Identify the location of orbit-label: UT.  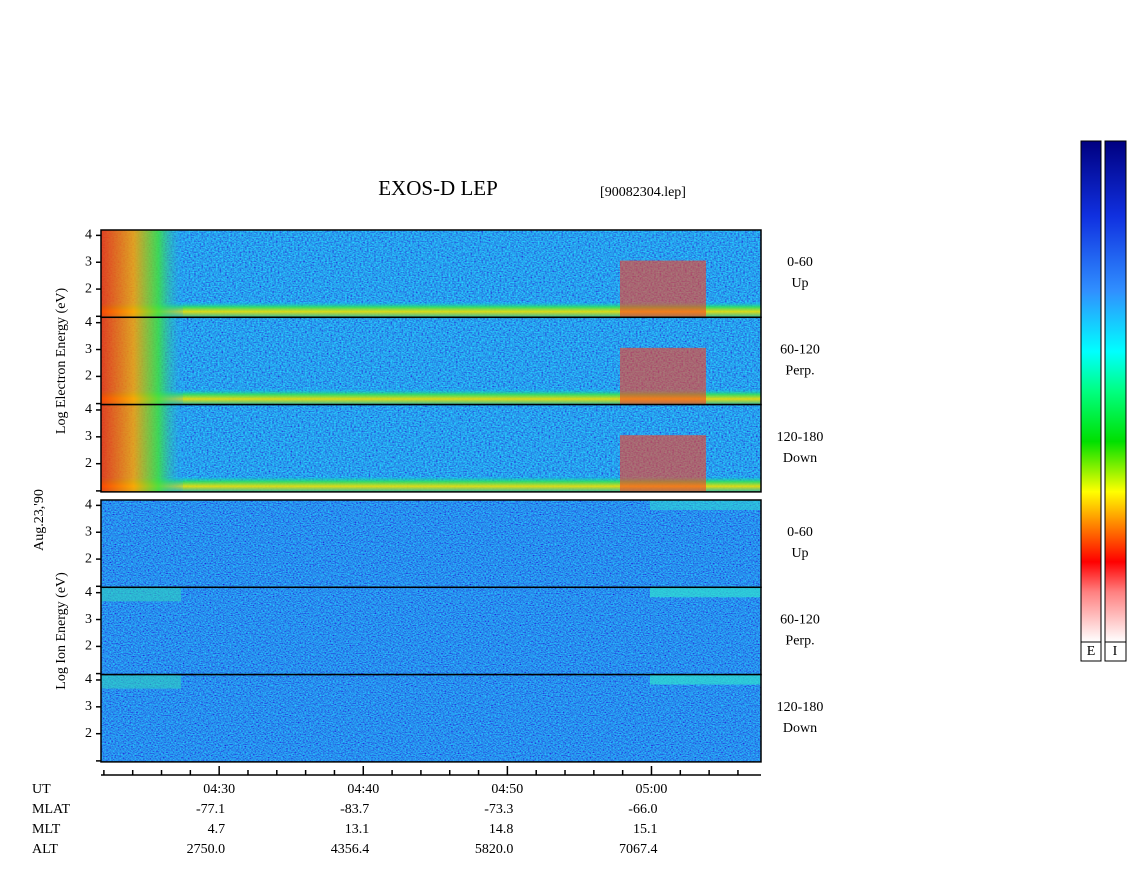
(41, 789).